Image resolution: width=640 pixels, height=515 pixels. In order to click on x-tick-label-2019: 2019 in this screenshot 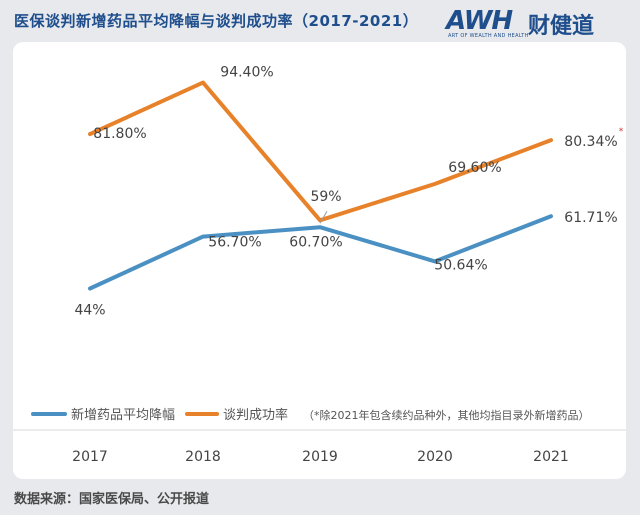, I will do `click(320, 457)`.